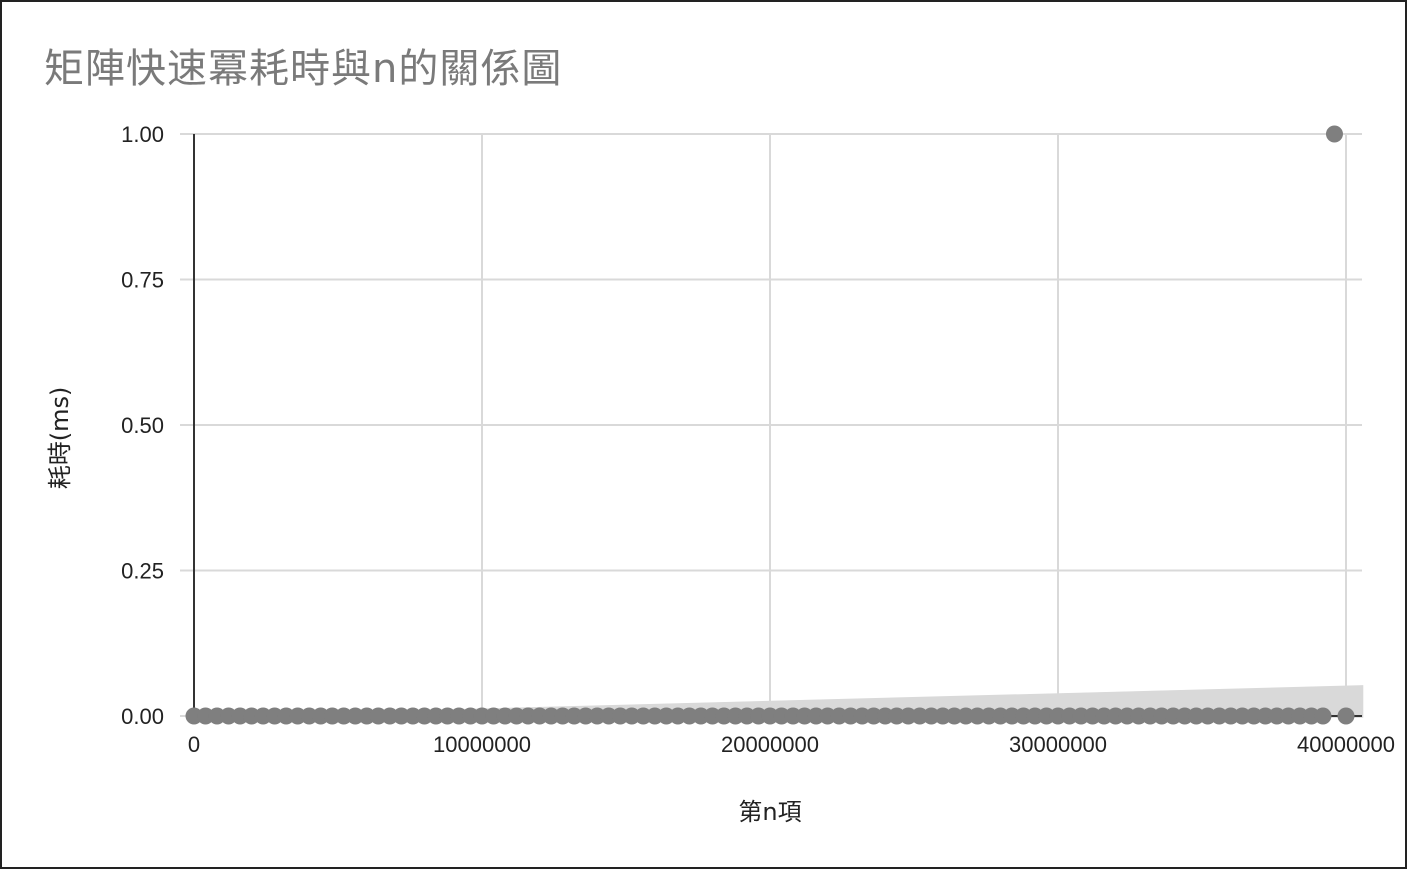 The width and height of the screenshot is (1407, 869). I want to click on y-tick-label: 0.50, so click(142, 425).